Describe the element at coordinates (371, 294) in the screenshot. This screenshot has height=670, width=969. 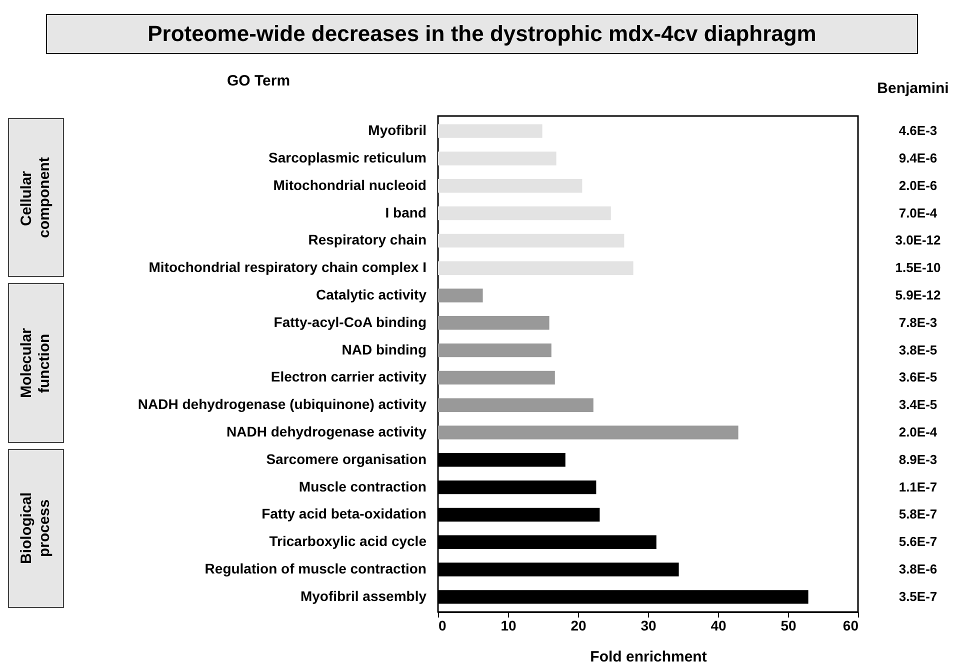
I see `y-tick-label: Catalytic activity` at that location.